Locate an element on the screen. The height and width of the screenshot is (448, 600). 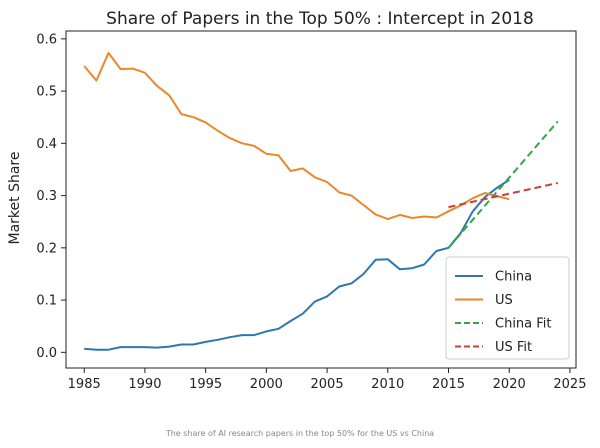
y-tick-label: 0.2 is located at coordinates (46, 248).